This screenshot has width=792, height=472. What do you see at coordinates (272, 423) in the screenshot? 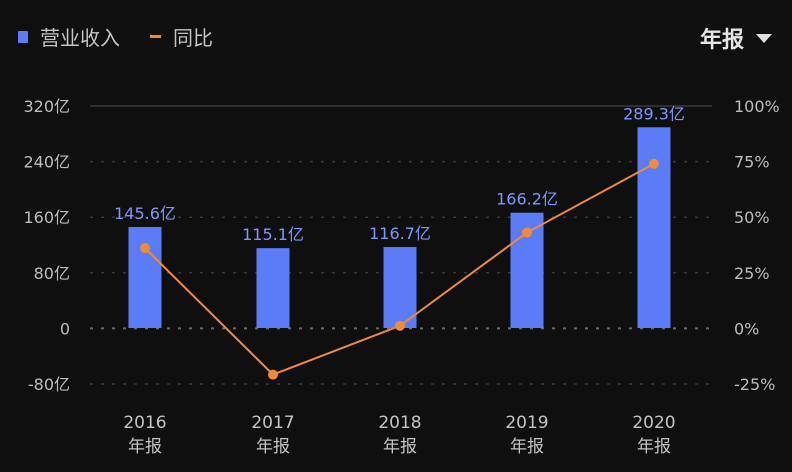
I see `x-axis-year: 2017` at bounding box center [272, 423].